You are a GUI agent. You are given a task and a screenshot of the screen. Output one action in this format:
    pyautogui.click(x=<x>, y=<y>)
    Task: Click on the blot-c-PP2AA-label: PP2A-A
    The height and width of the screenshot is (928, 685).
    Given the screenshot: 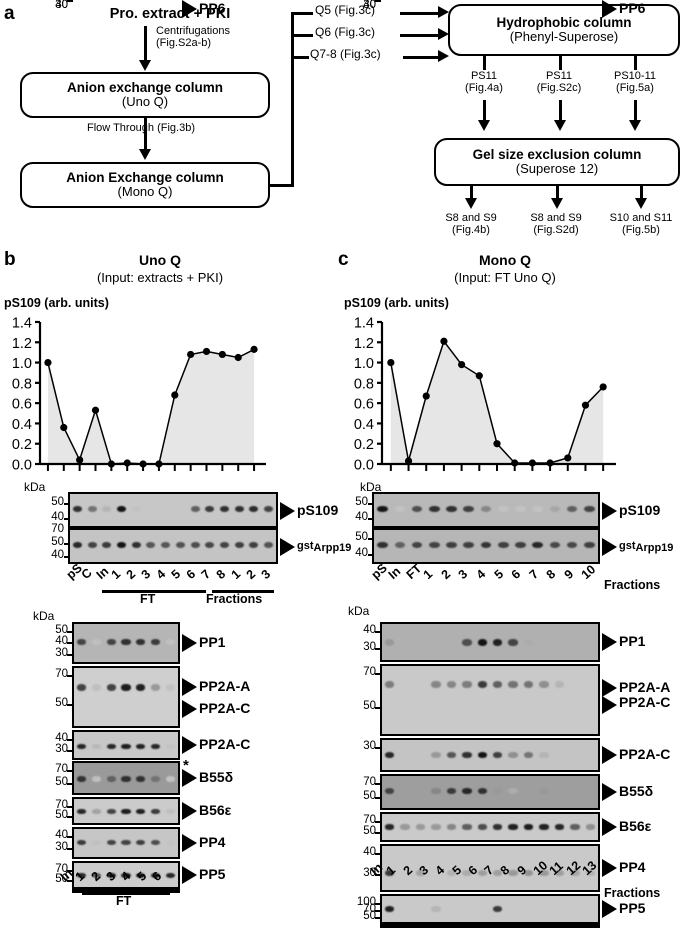 What is the action you would take?
    pyautogui.click(x=645, y=687)
    